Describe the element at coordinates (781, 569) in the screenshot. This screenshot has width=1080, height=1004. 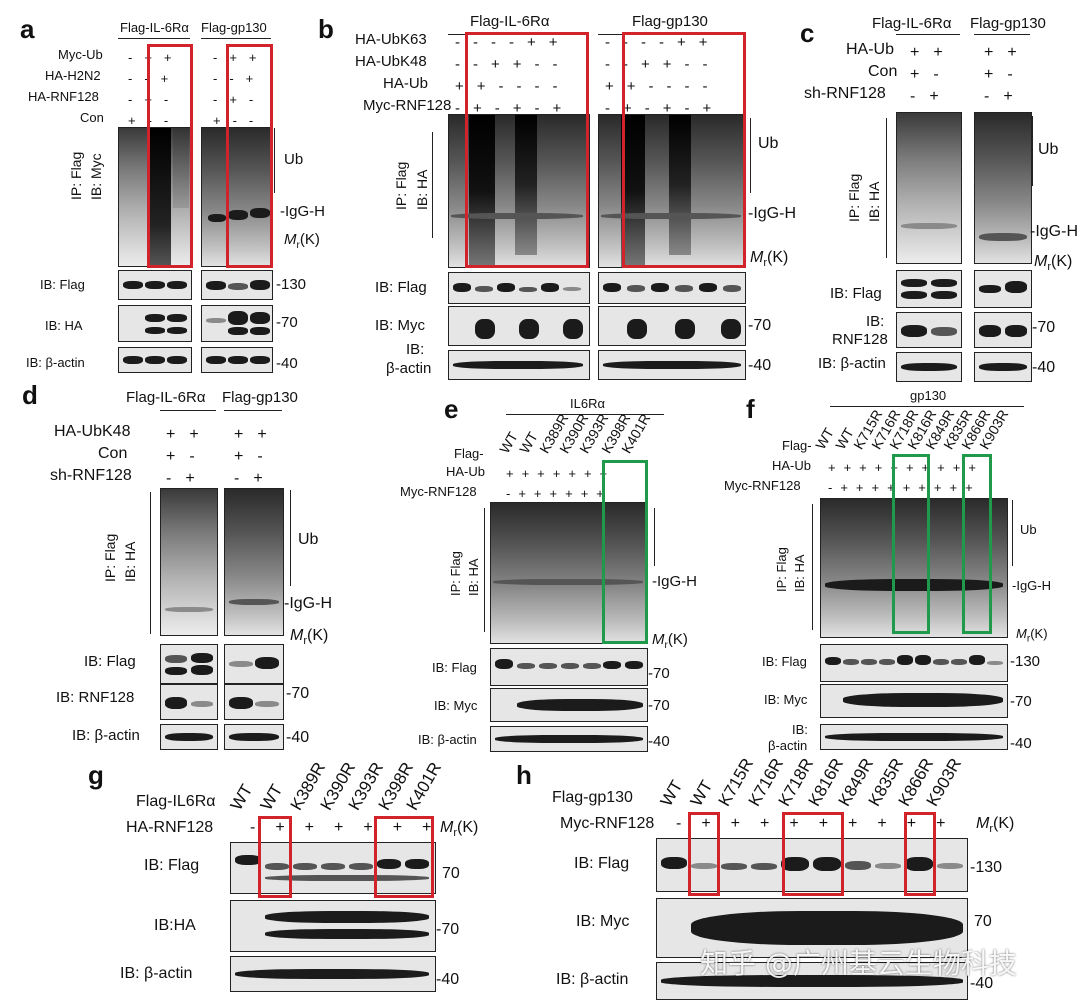
I see `f-ip-label: IP: Flag` at that location.